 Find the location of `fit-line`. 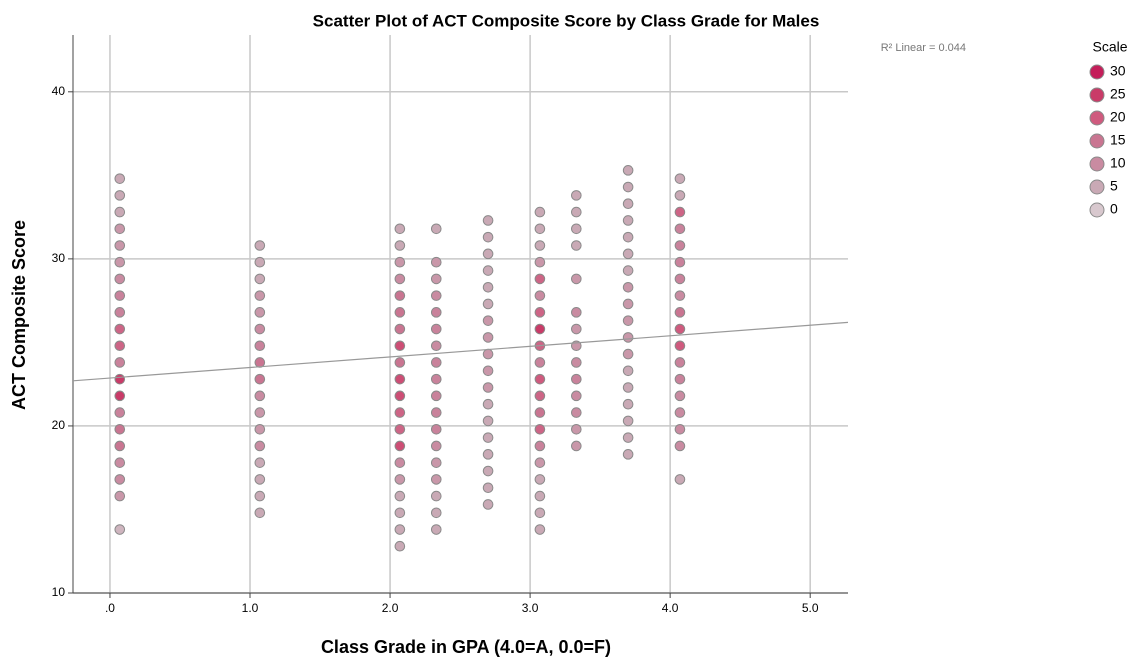

fit-line is located at coordinates (460, 351).